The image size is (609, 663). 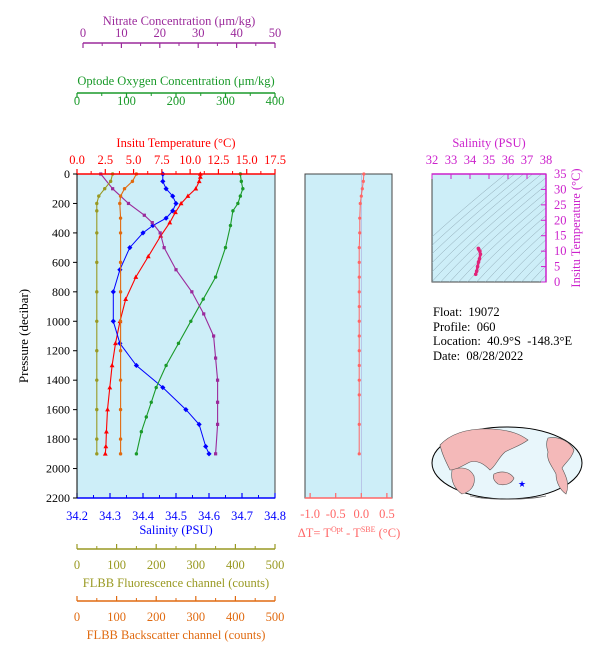 I want to click on ts-temperature-tick-label: 35, so click(x=560, y=174).